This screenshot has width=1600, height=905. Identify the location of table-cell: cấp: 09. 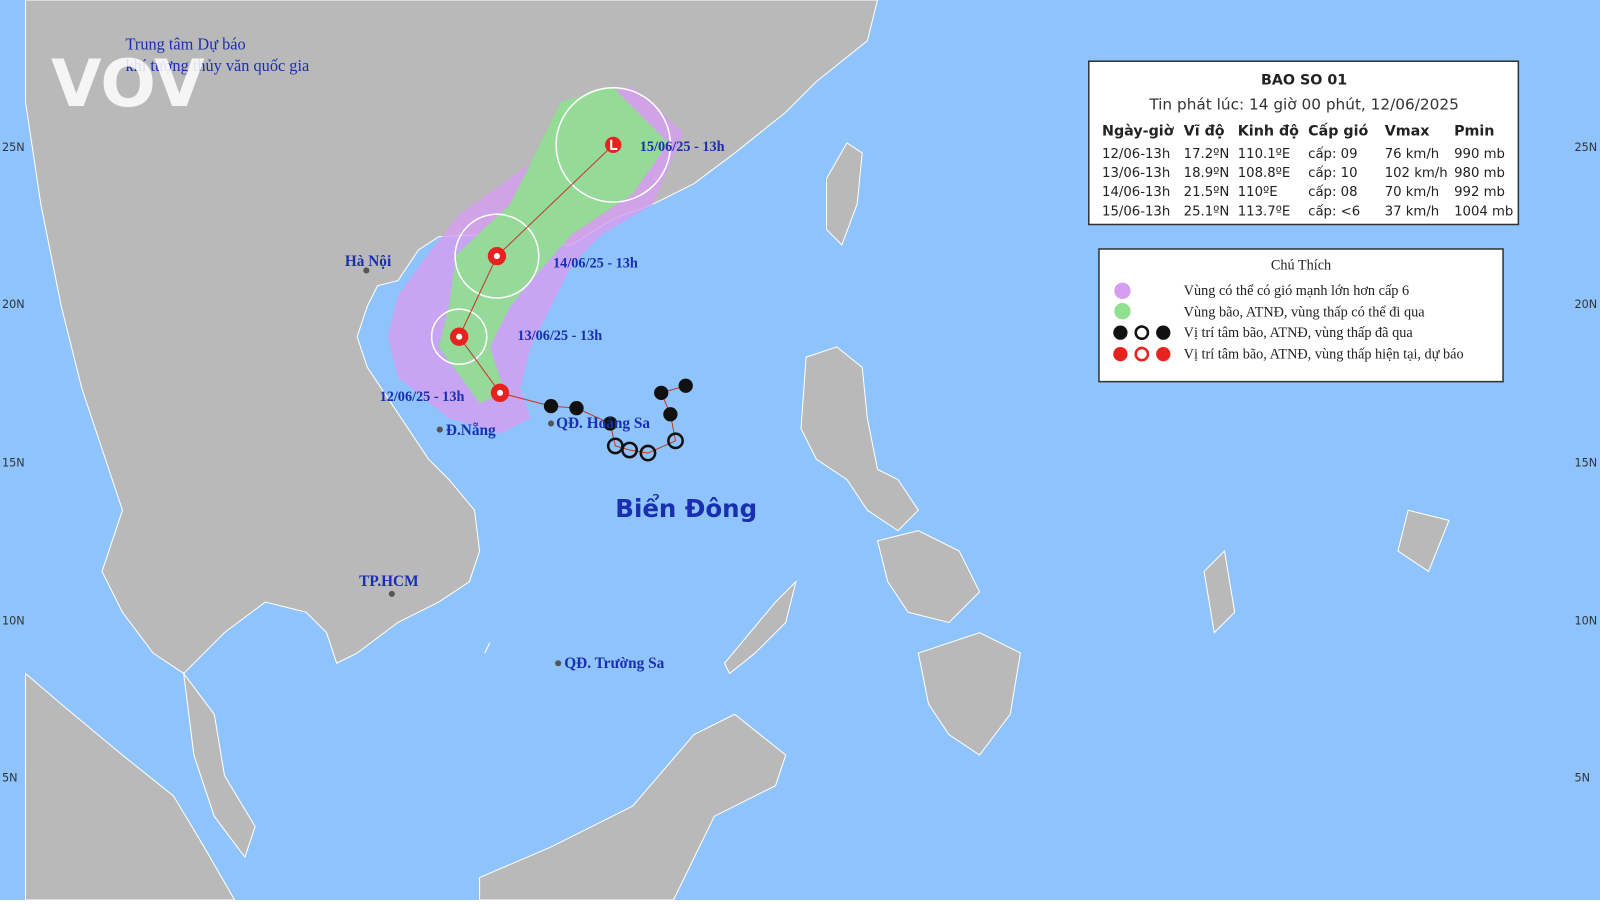
(1332, 154).